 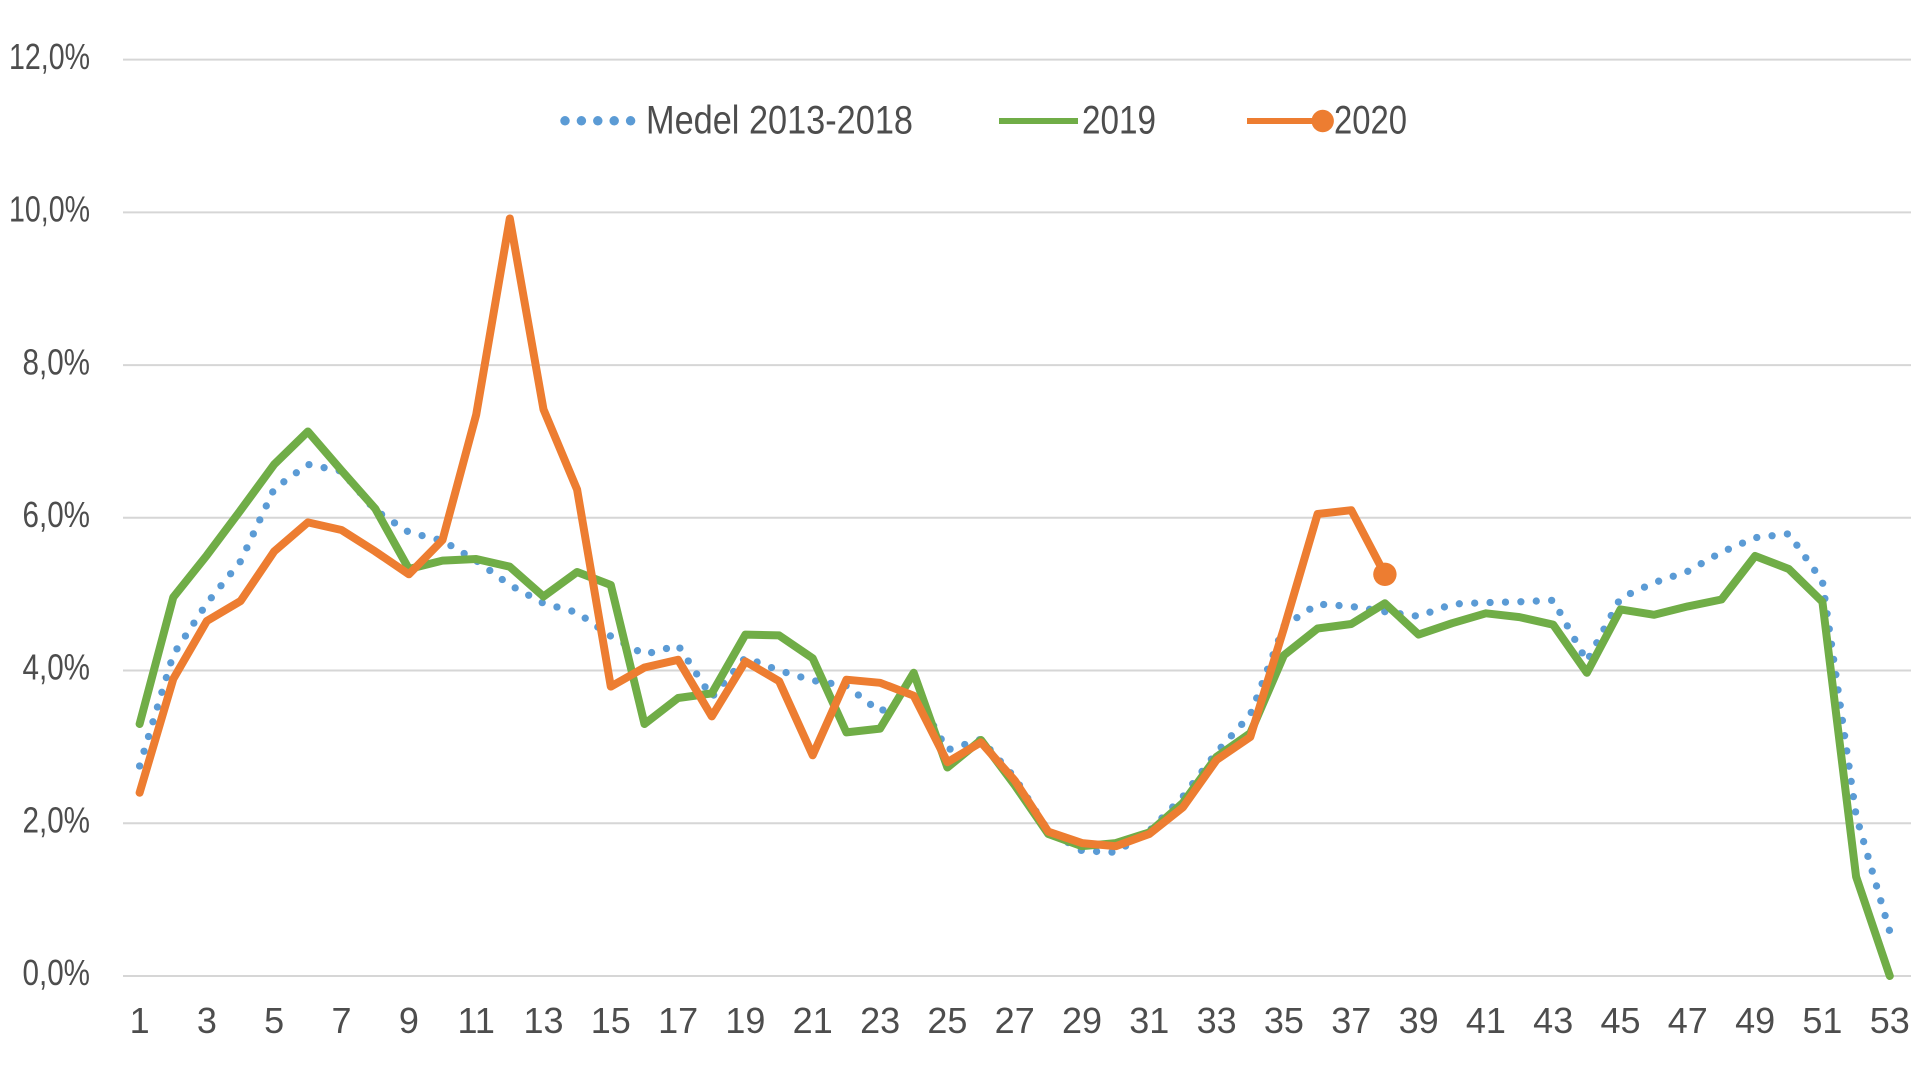 What do you see at coordinates (1688, 1020) in the screenshot?
I see `svg-text: 47` at bounding box center [1688, 1020].